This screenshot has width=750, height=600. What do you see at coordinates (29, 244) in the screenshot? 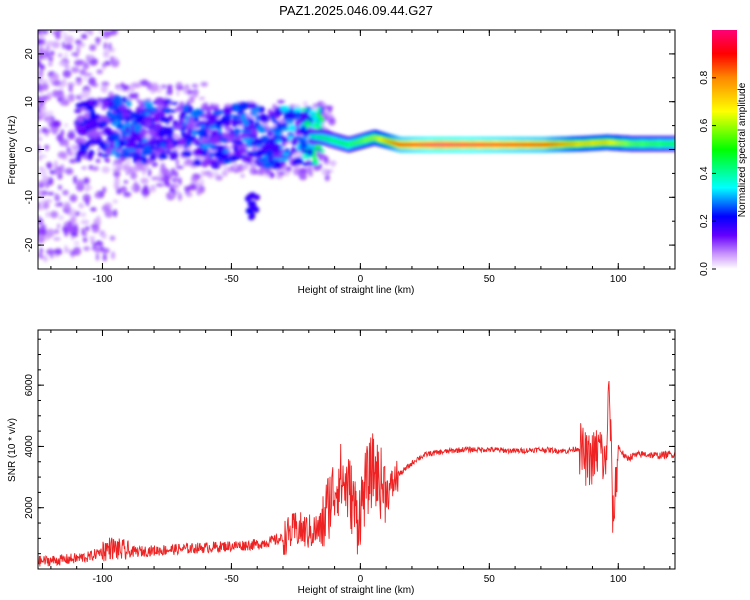
I see `y-tick-label: -20` at bounding box center [29, 244].